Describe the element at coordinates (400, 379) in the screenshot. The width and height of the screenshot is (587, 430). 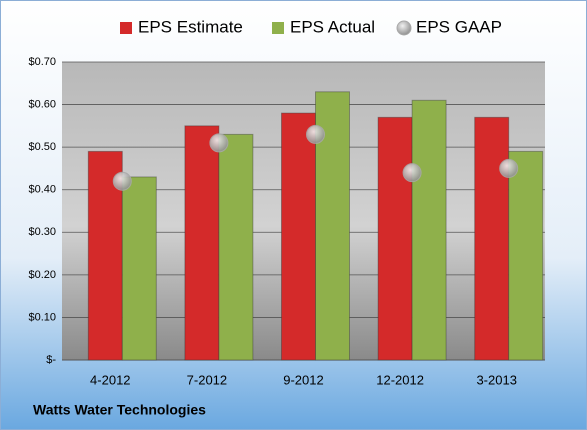
I see `x-tick-label: 12-2012` at that location.